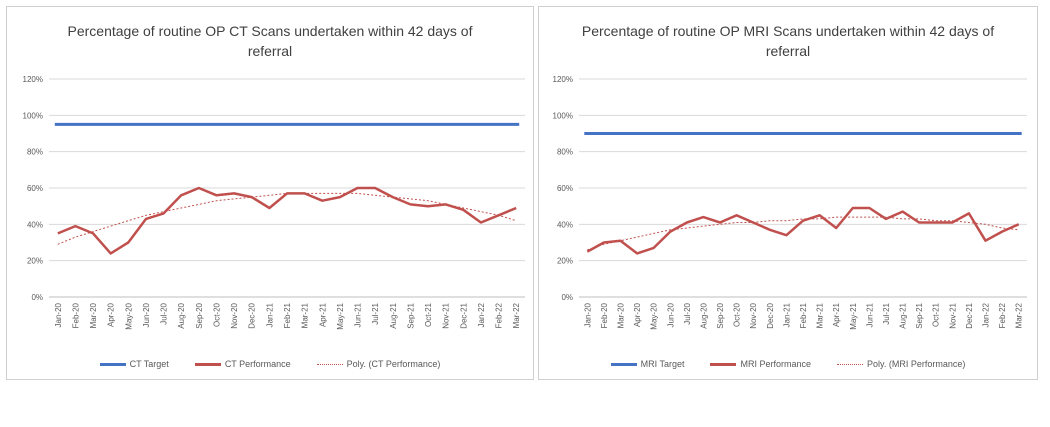 The width and height of the screenshot is (1050, 427). Describe the element at coordinates (410, 315) in the screenshot. I see `ct-x-tick-label: Sep-21` at that location.